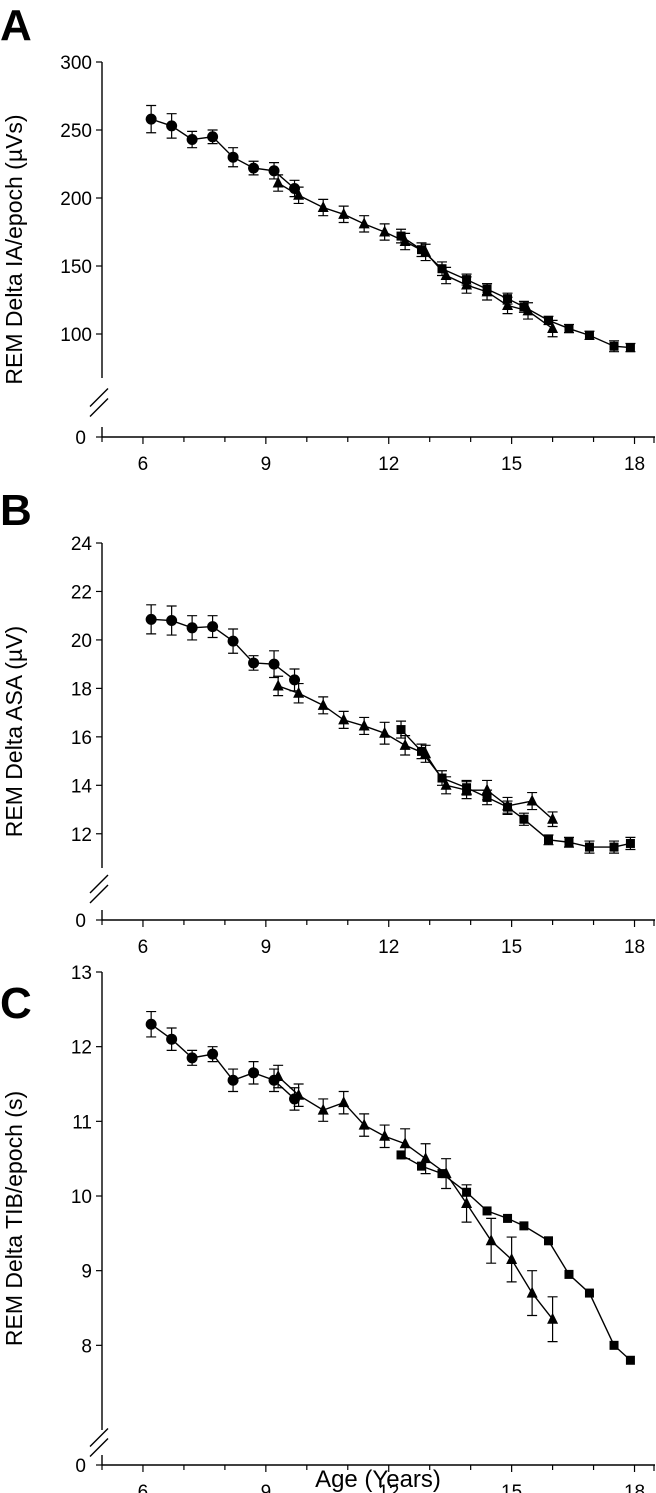  What do you see at coordinates (16, 1003) in the screenshot?
I see `panel-label: C` at bounding box center [16, 1003].